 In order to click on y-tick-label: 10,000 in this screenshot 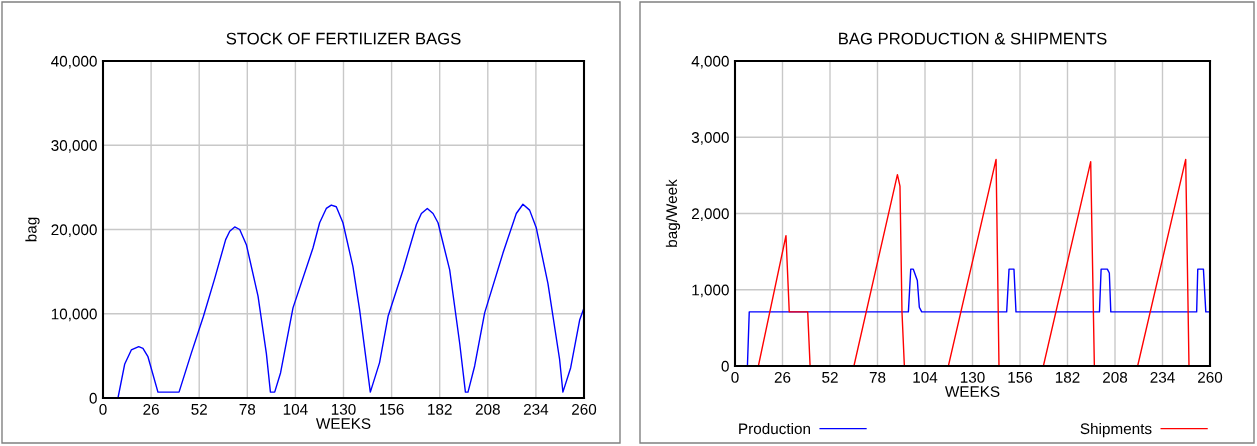, I will do `click(74, 315)`.